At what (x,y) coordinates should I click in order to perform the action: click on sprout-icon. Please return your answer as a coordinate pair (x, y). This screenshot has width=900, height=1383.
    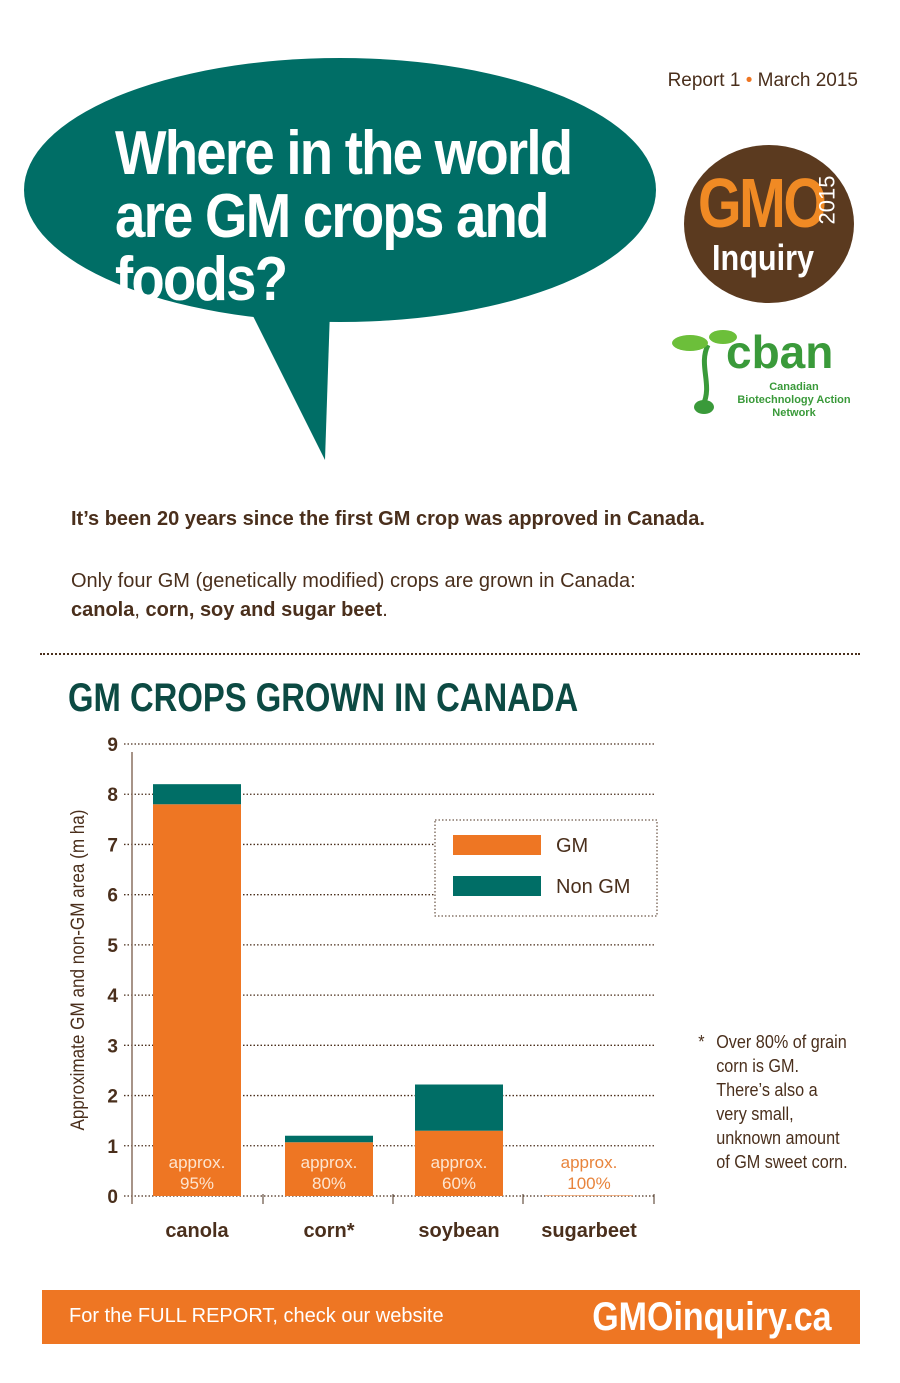
    Looking at the image, I should click on (704, 372).